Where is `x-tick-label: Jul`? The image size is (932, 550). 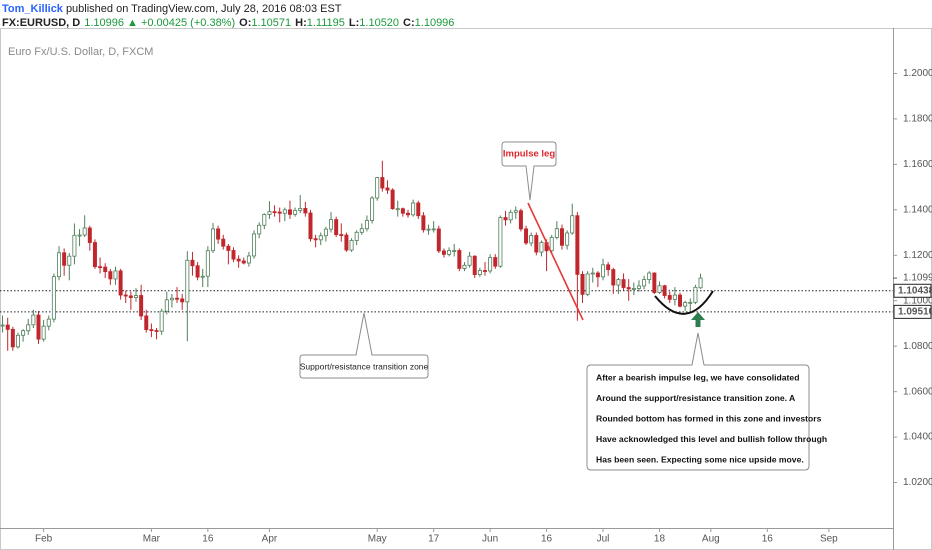
x-tick-label: Jul is located at coordinates (603, 539).